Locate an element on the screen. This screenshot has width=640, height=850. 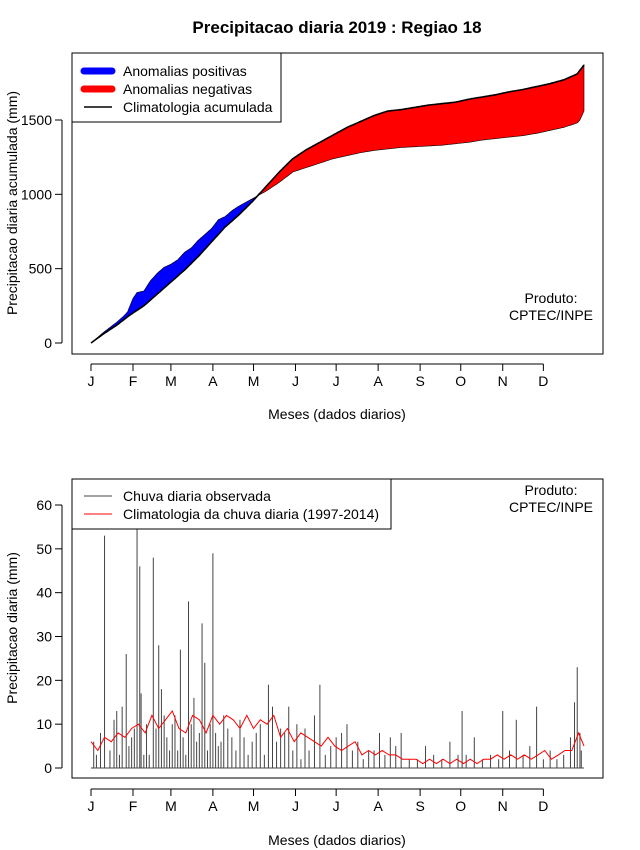
climatology-daily-line is located at coordinates (337, 737).